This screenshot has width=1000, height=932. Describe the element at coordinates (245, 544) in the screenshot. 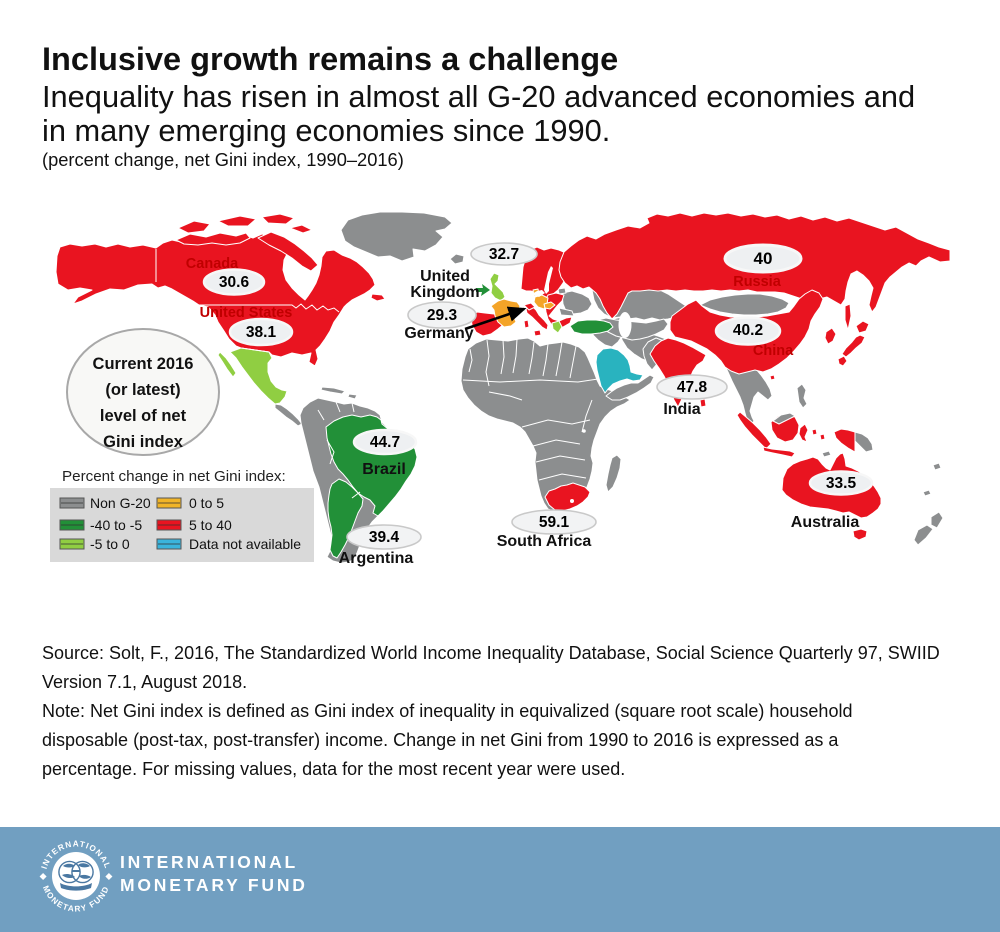

I see `svg-text: Data not available` at that location.